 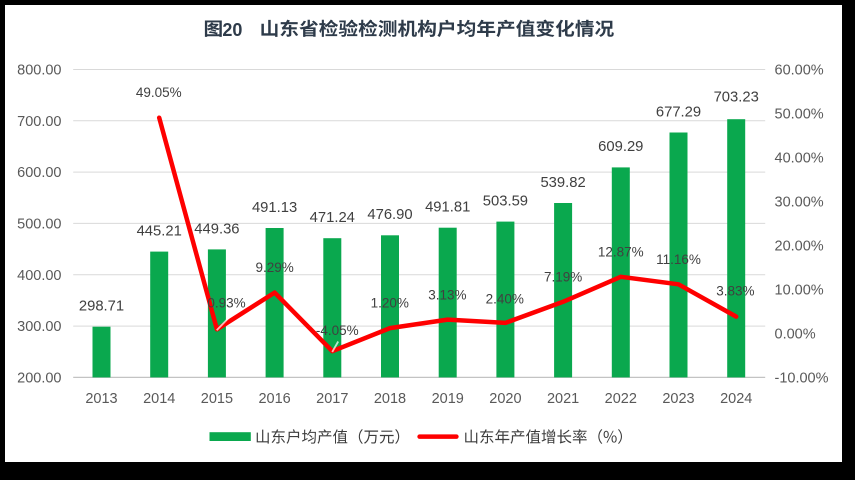 What do you see at coordinates (332, 399) in the screenshot?
I see `svg-text: 2017` at bounding box center [332, 399].